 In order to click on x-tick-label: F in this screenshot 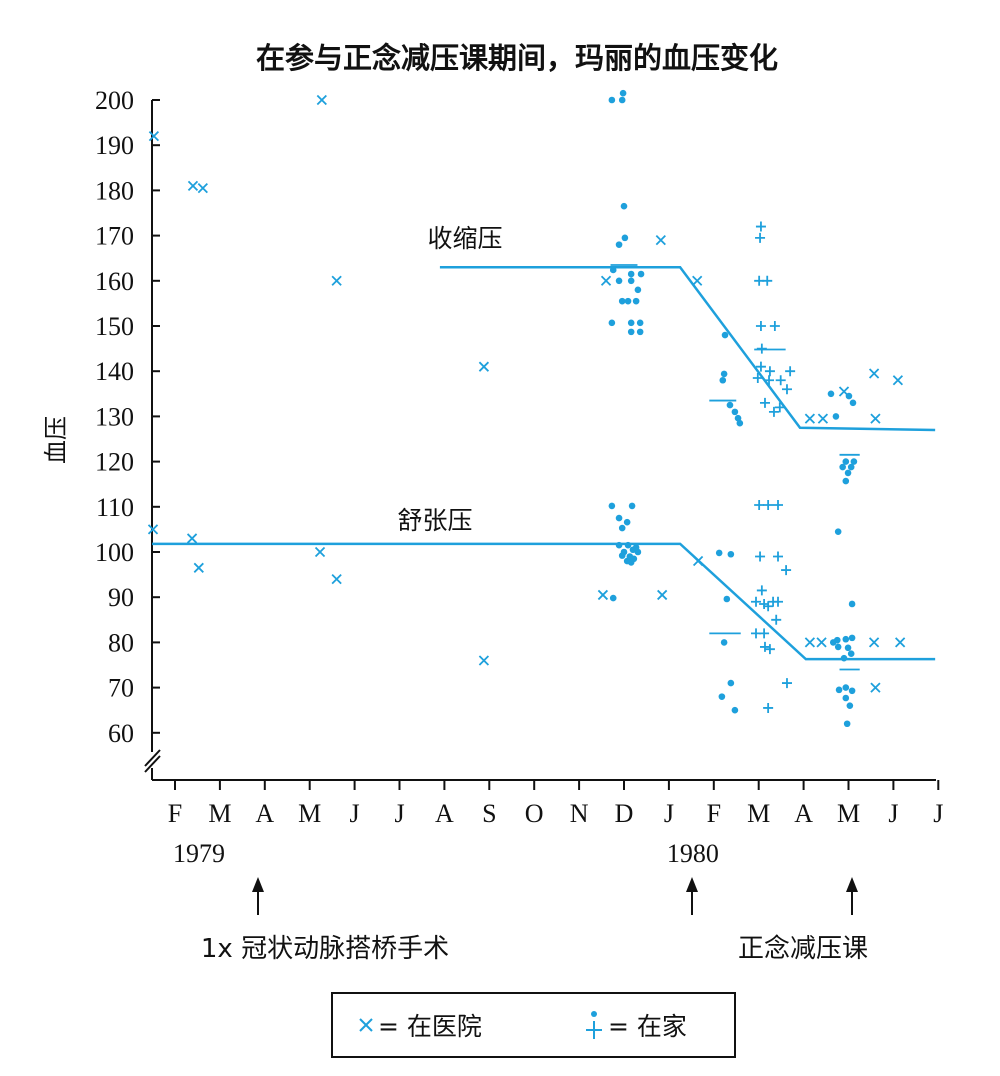, I will do `click(714, 813)`.